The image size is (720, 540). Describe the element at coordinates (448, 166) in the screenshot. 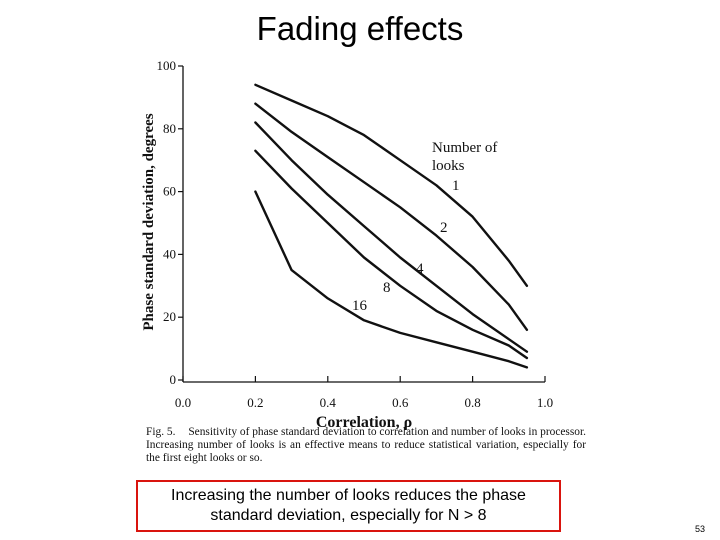

I see `legend-title-line-2: looks` at that location.